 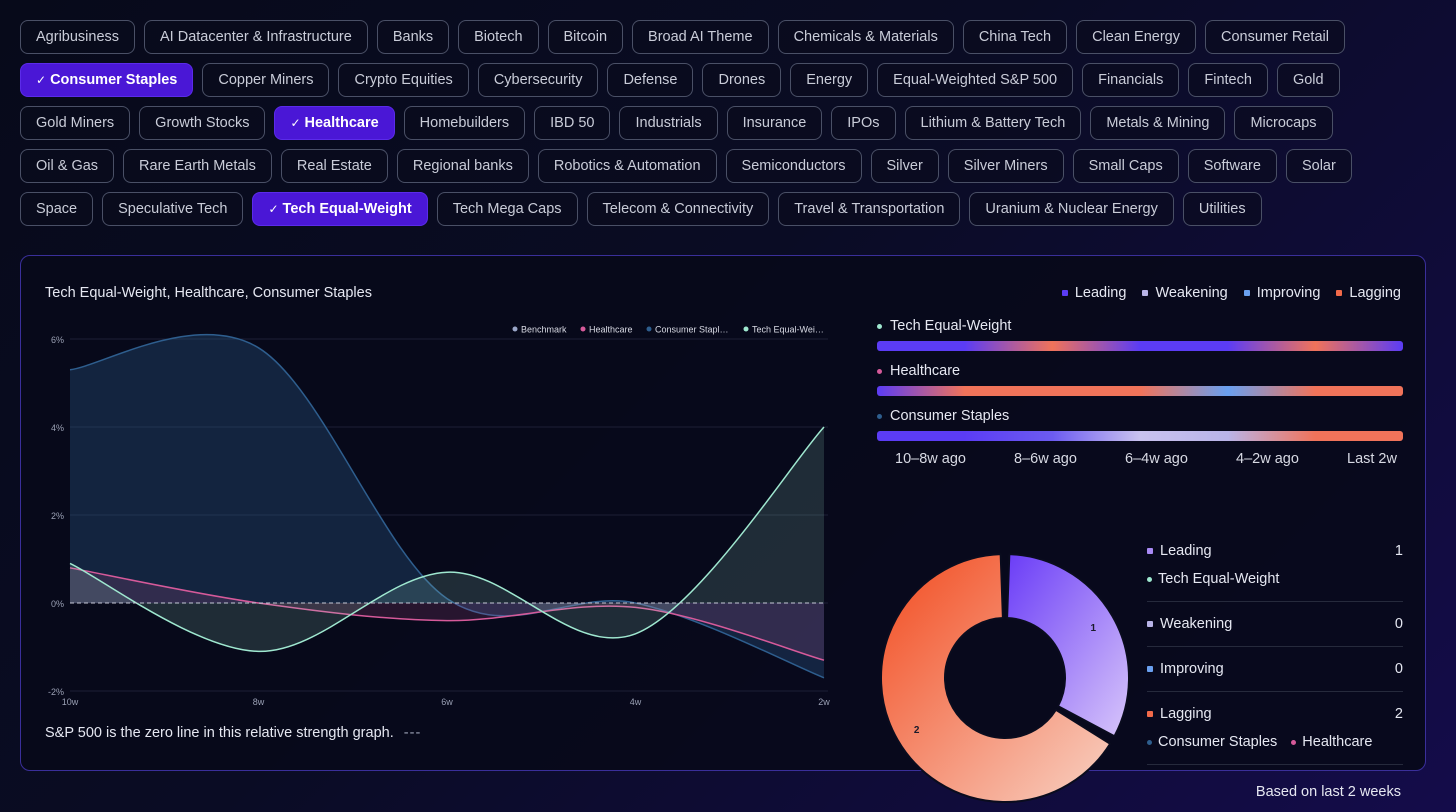 What do you see at coordinates (498, 37) in the screenshot?
I see `chip-biotech: Biotech` at bounding box center [498, 37].